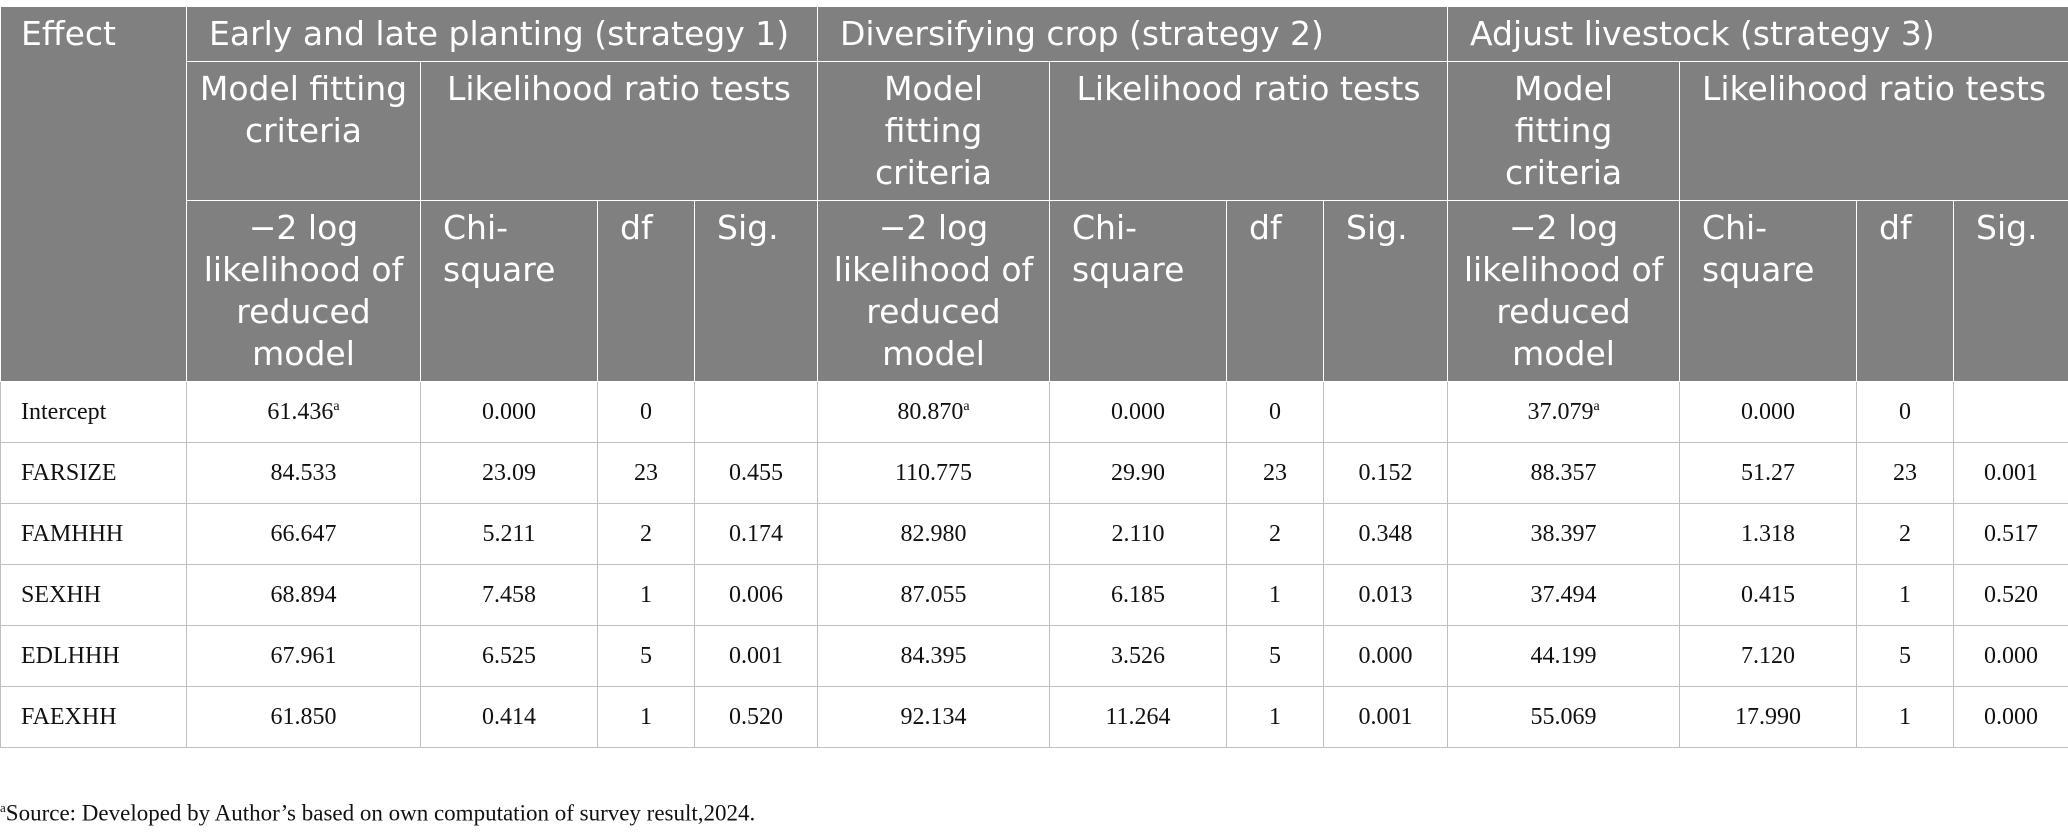 This screenshot has height=838, width=2068. What do you see at coordinates (756, 595) in the screenshot?
I see `table-cell: 0.006` at bounding box center [756, 595].